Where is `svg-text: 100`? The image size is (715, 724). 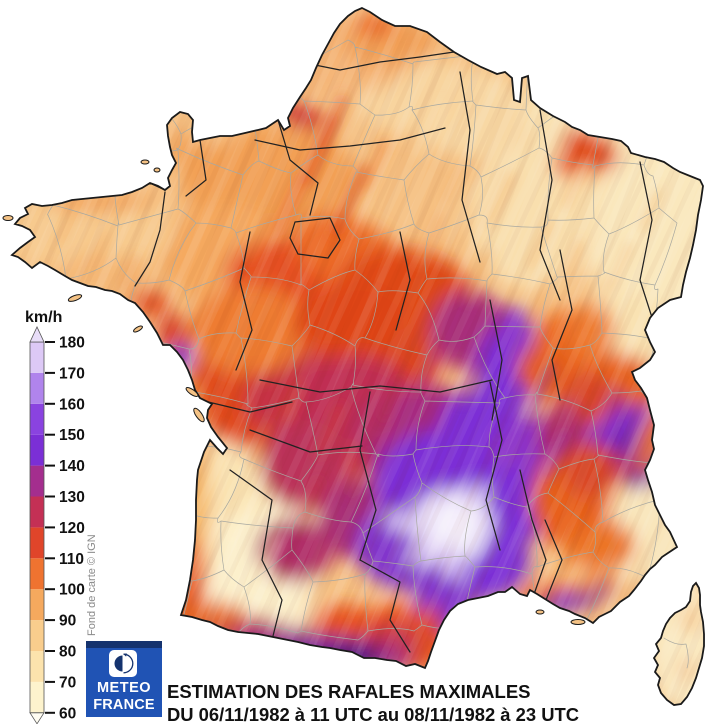
svg-text: 100 is located at coordinates (72, 590).